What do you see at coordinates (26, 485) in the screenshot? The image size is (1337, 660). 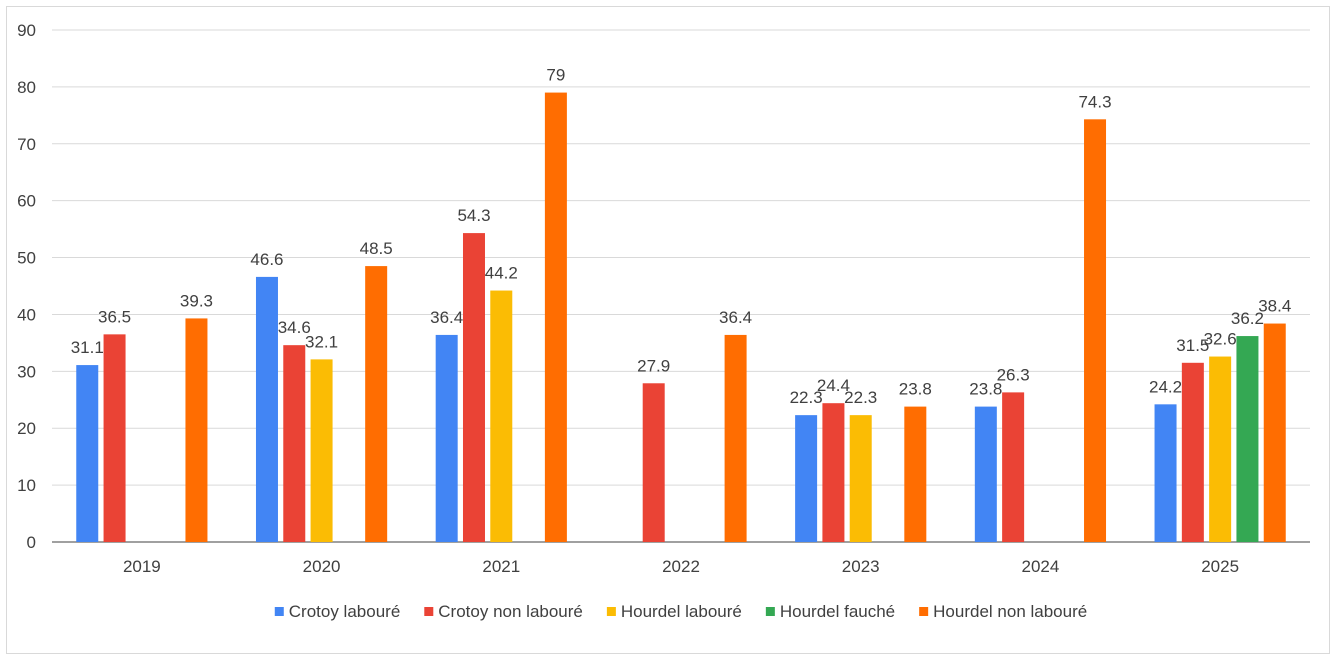 I see `y-tick-label: 10` at bounding box center [26, 485].